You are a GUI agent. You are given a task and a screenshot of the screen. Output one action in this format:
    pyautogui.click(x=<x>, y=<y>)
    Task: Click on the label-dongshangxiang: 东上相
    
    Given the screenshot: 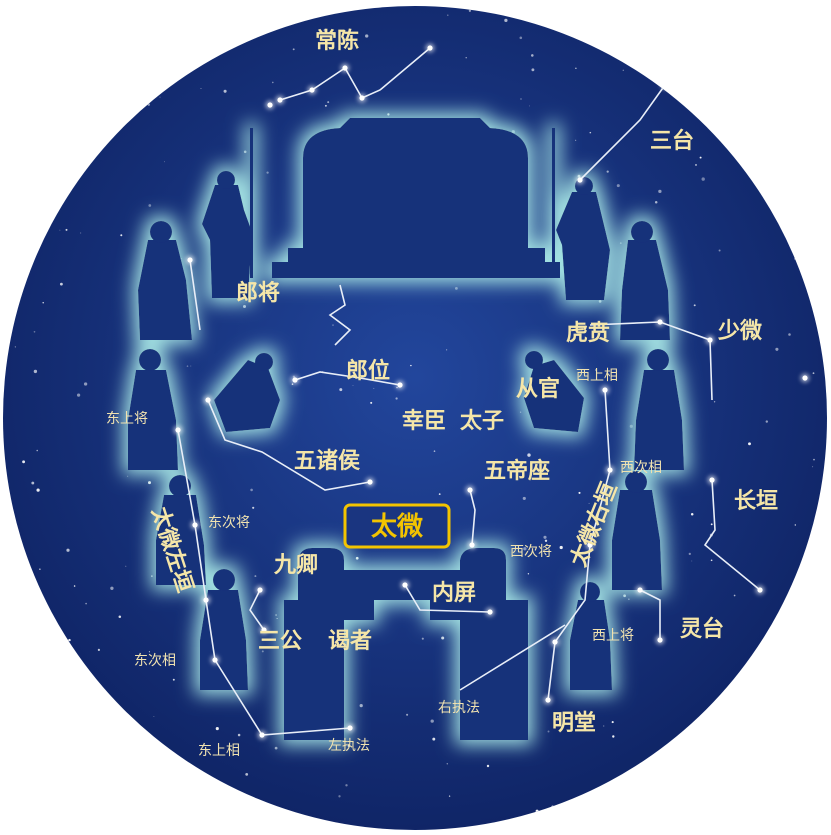 What is the action you would take?
    pyautogui.click(x=219, y=751)
    